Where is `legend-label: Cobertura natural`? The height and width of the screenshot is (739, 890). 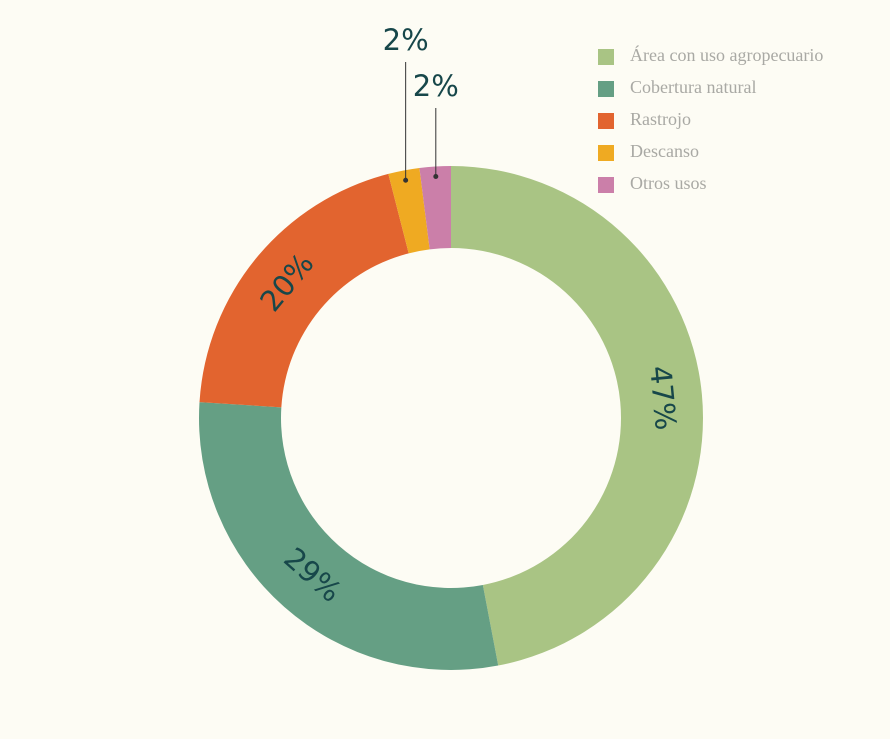 legend-label: Cobertura natural is located at coordinates (693, 87).